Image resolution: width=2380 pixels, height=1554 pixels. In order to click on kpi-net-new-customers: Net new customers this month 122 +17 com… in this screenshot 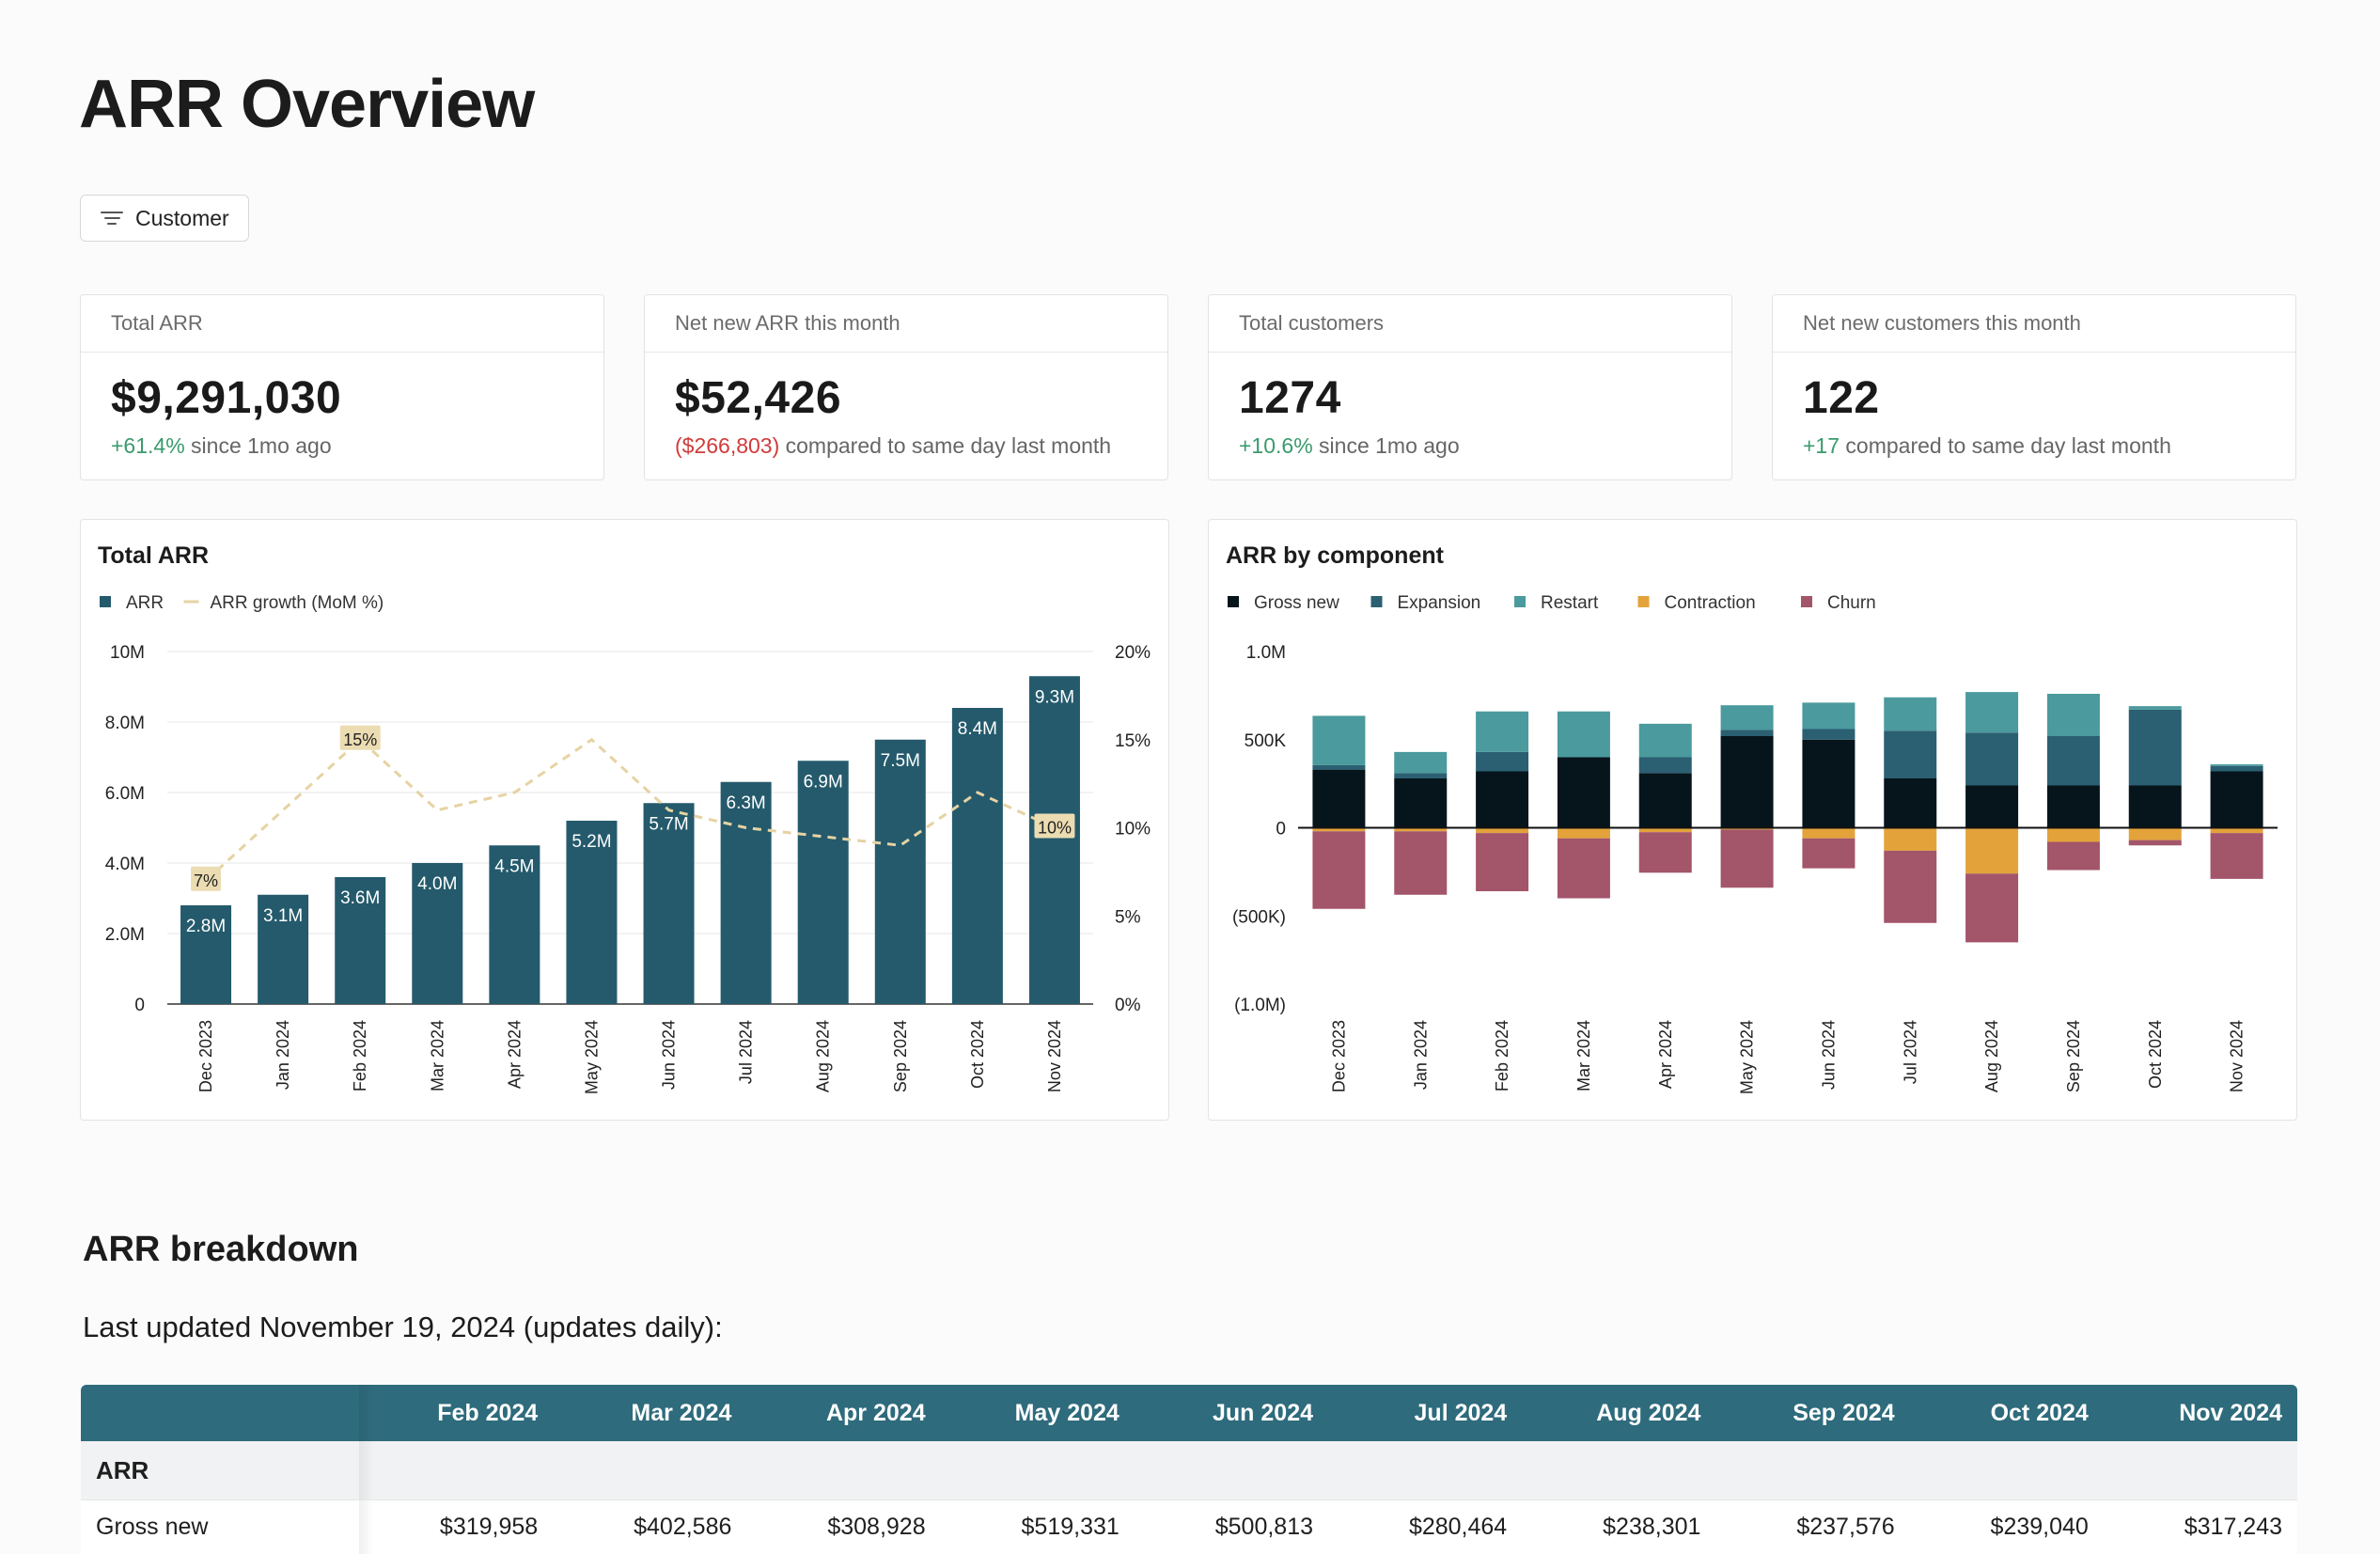, I will do `click(2034, 387)`.